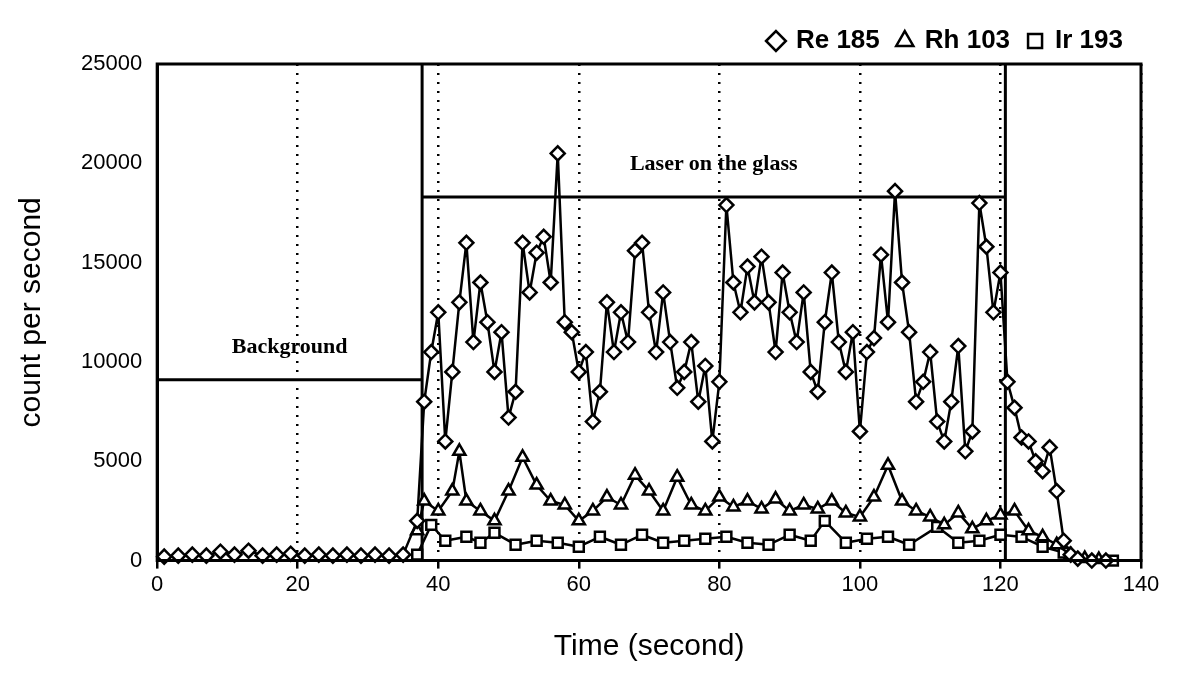  I want to click on legend-label: Ir 193, so click(1089, 39).